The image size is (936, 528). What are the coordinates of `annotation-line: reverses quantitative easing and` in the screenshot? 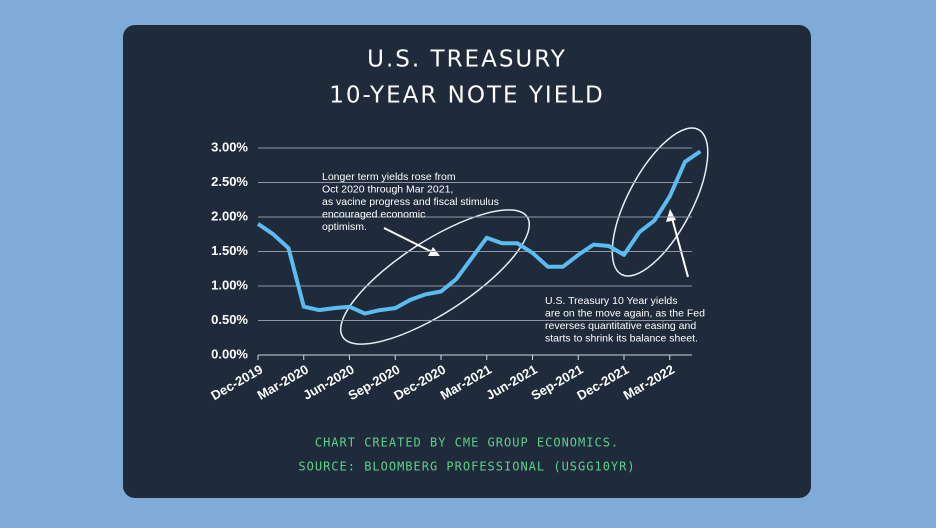 It's located at (620, 326).